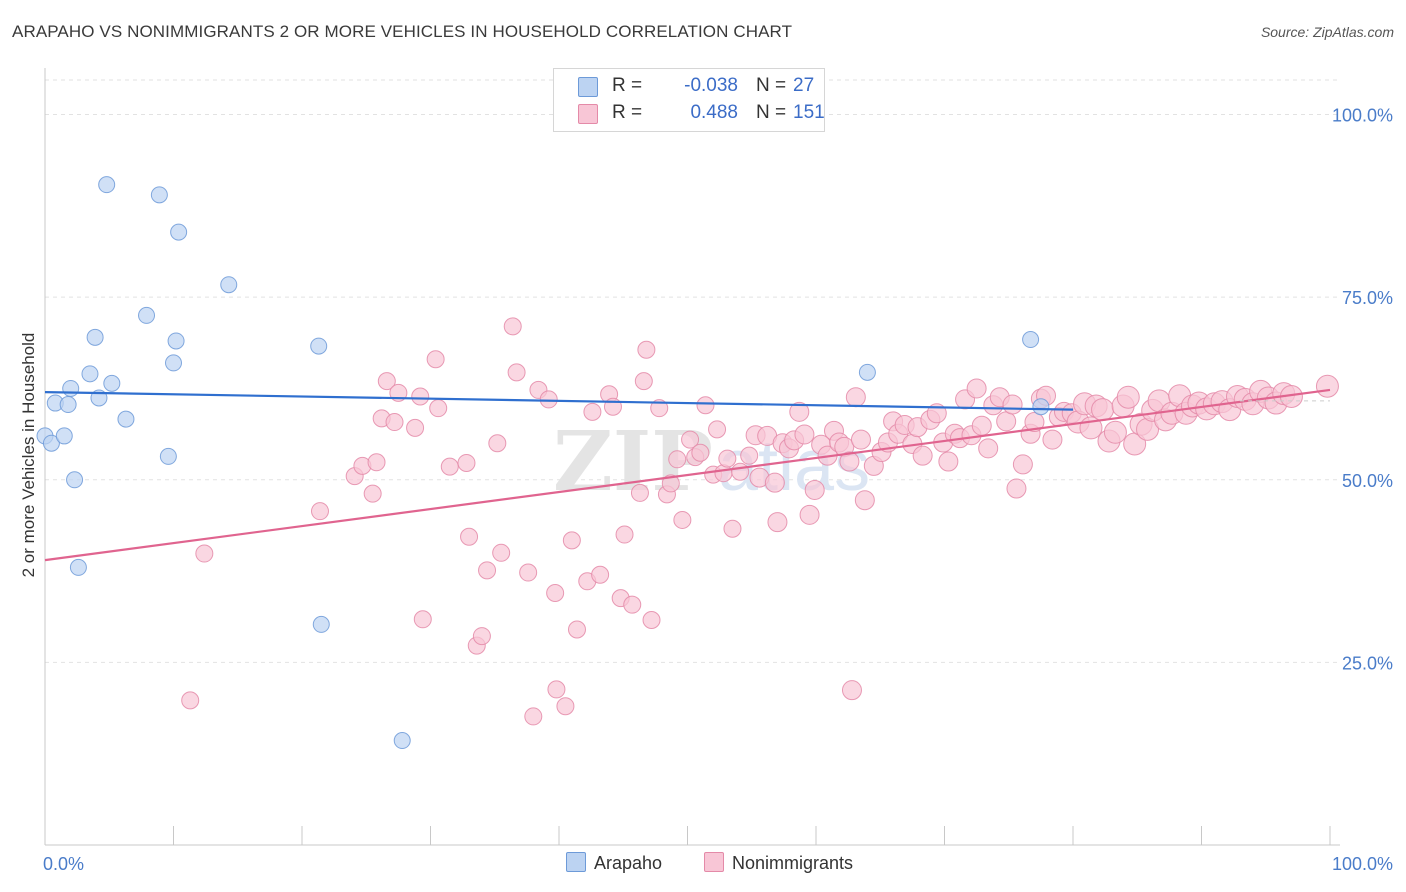  What do you see at coordinates (1362, 864) in the screenshot?
I see `x-tick-label: 100.0%` at bounding box center [1362, 864].